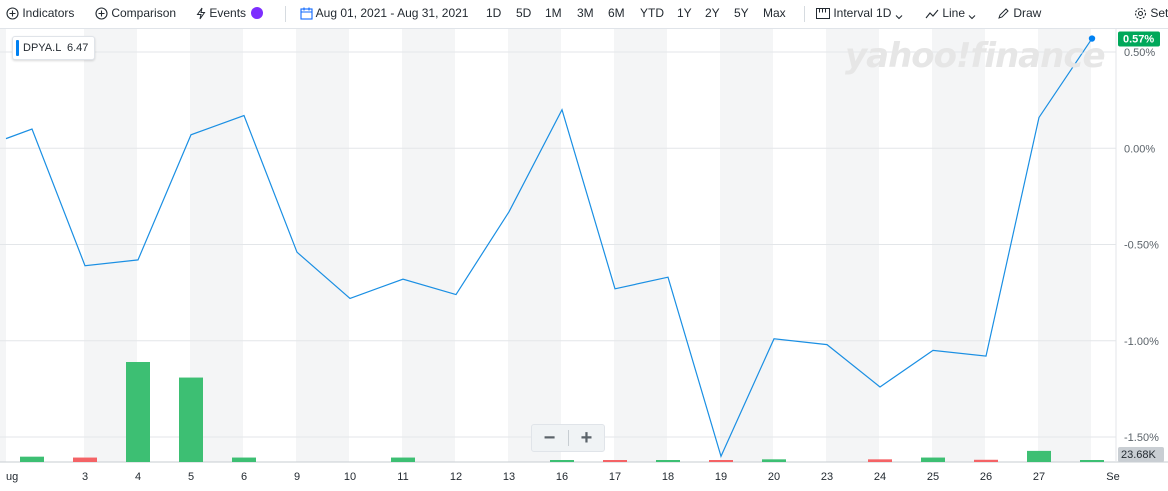 Image resolution: width=1168 pixels, height=491 pixels. Describe the element at coordinates (774, 477) in the screenshot. I see `x-tick-label: 20` at that location.